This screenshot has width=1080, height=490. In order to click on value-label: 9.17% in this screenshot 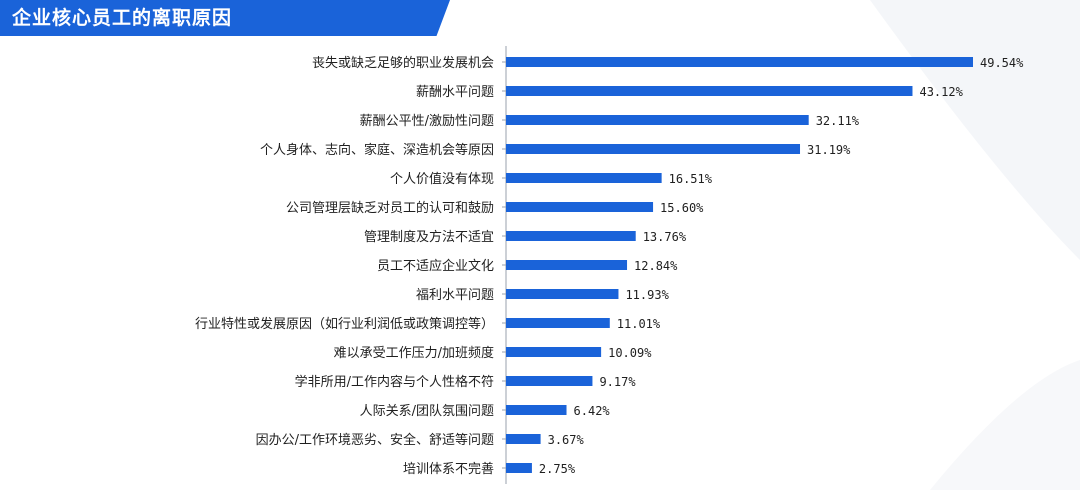, I will do `click(617, 382)`.